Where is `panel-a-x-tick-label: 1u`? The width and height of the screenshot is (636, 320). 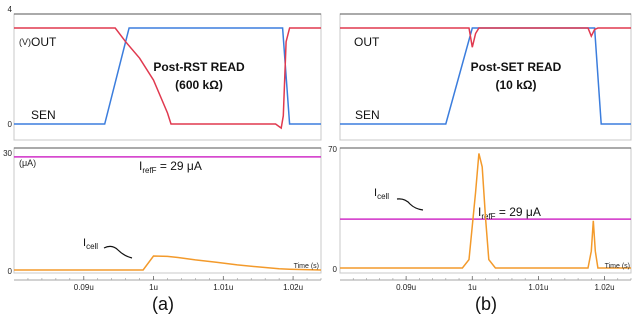 panel-a-x-tick-label: 1u is located at coordinates (153, 287).